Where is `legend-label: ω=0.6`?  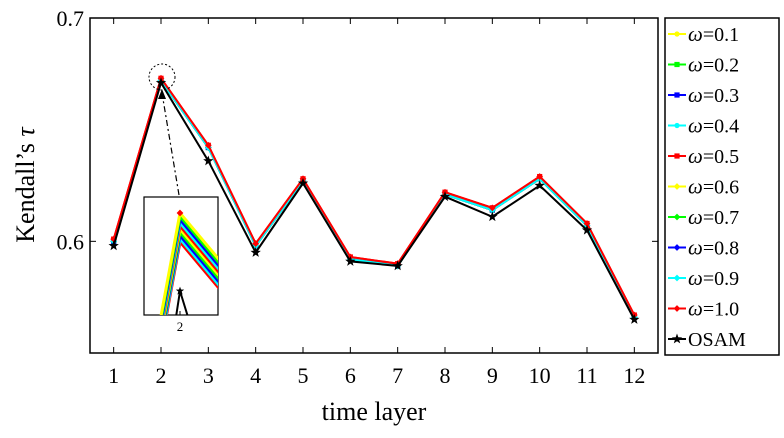 legend-label: ω=0.6 is located at coordinates (713, 187).